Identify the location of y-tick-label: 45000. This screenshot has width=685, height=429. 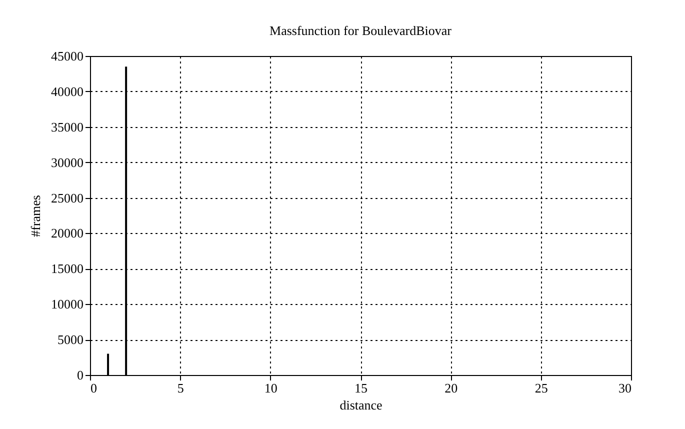
(67, 56).